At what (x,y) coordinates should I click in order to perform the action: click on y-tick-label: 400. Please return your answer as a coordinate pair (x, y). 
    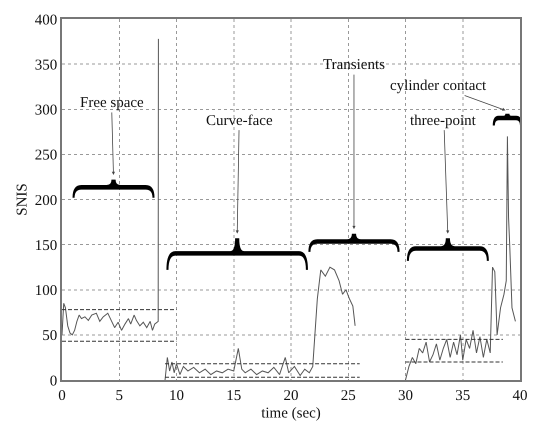
    Looking at the image, I should click on (46, 20).